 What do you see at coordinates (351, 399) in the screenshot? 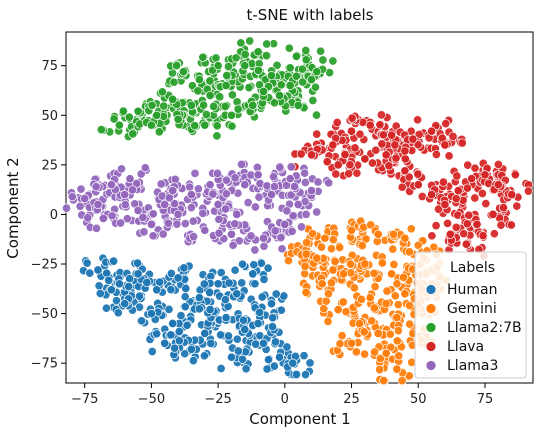
I see `x-tick-label: 25` at bounding box center [351, 399].